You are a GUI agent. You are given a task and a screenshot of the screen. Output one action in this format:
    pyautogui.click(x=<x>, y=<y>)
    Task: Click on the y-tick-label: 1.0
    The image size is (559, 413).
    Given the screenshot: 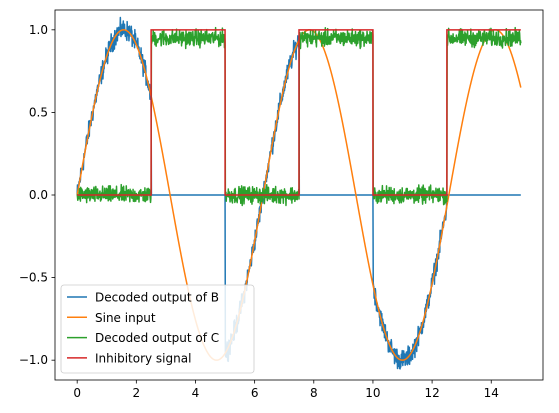 What is the action you would take?
    pyautogui.click(x=38, y=30)
    